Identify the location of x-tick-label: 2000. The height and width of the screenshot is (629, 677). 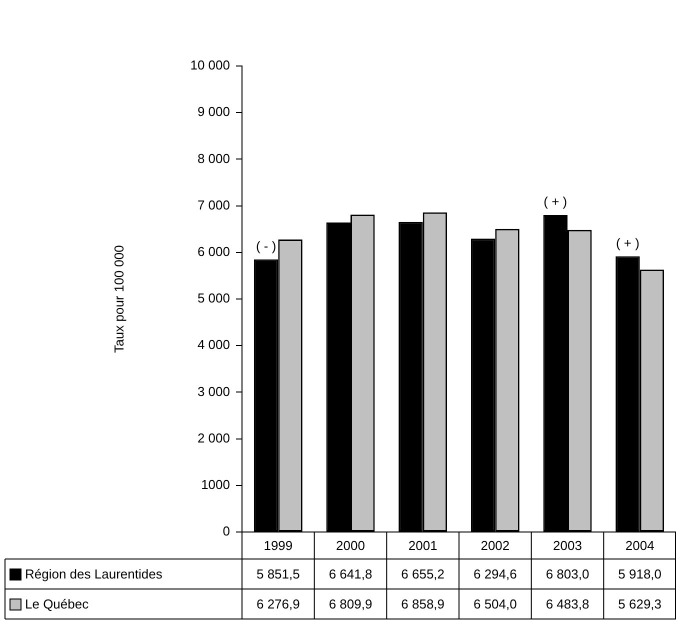
(350, 546).